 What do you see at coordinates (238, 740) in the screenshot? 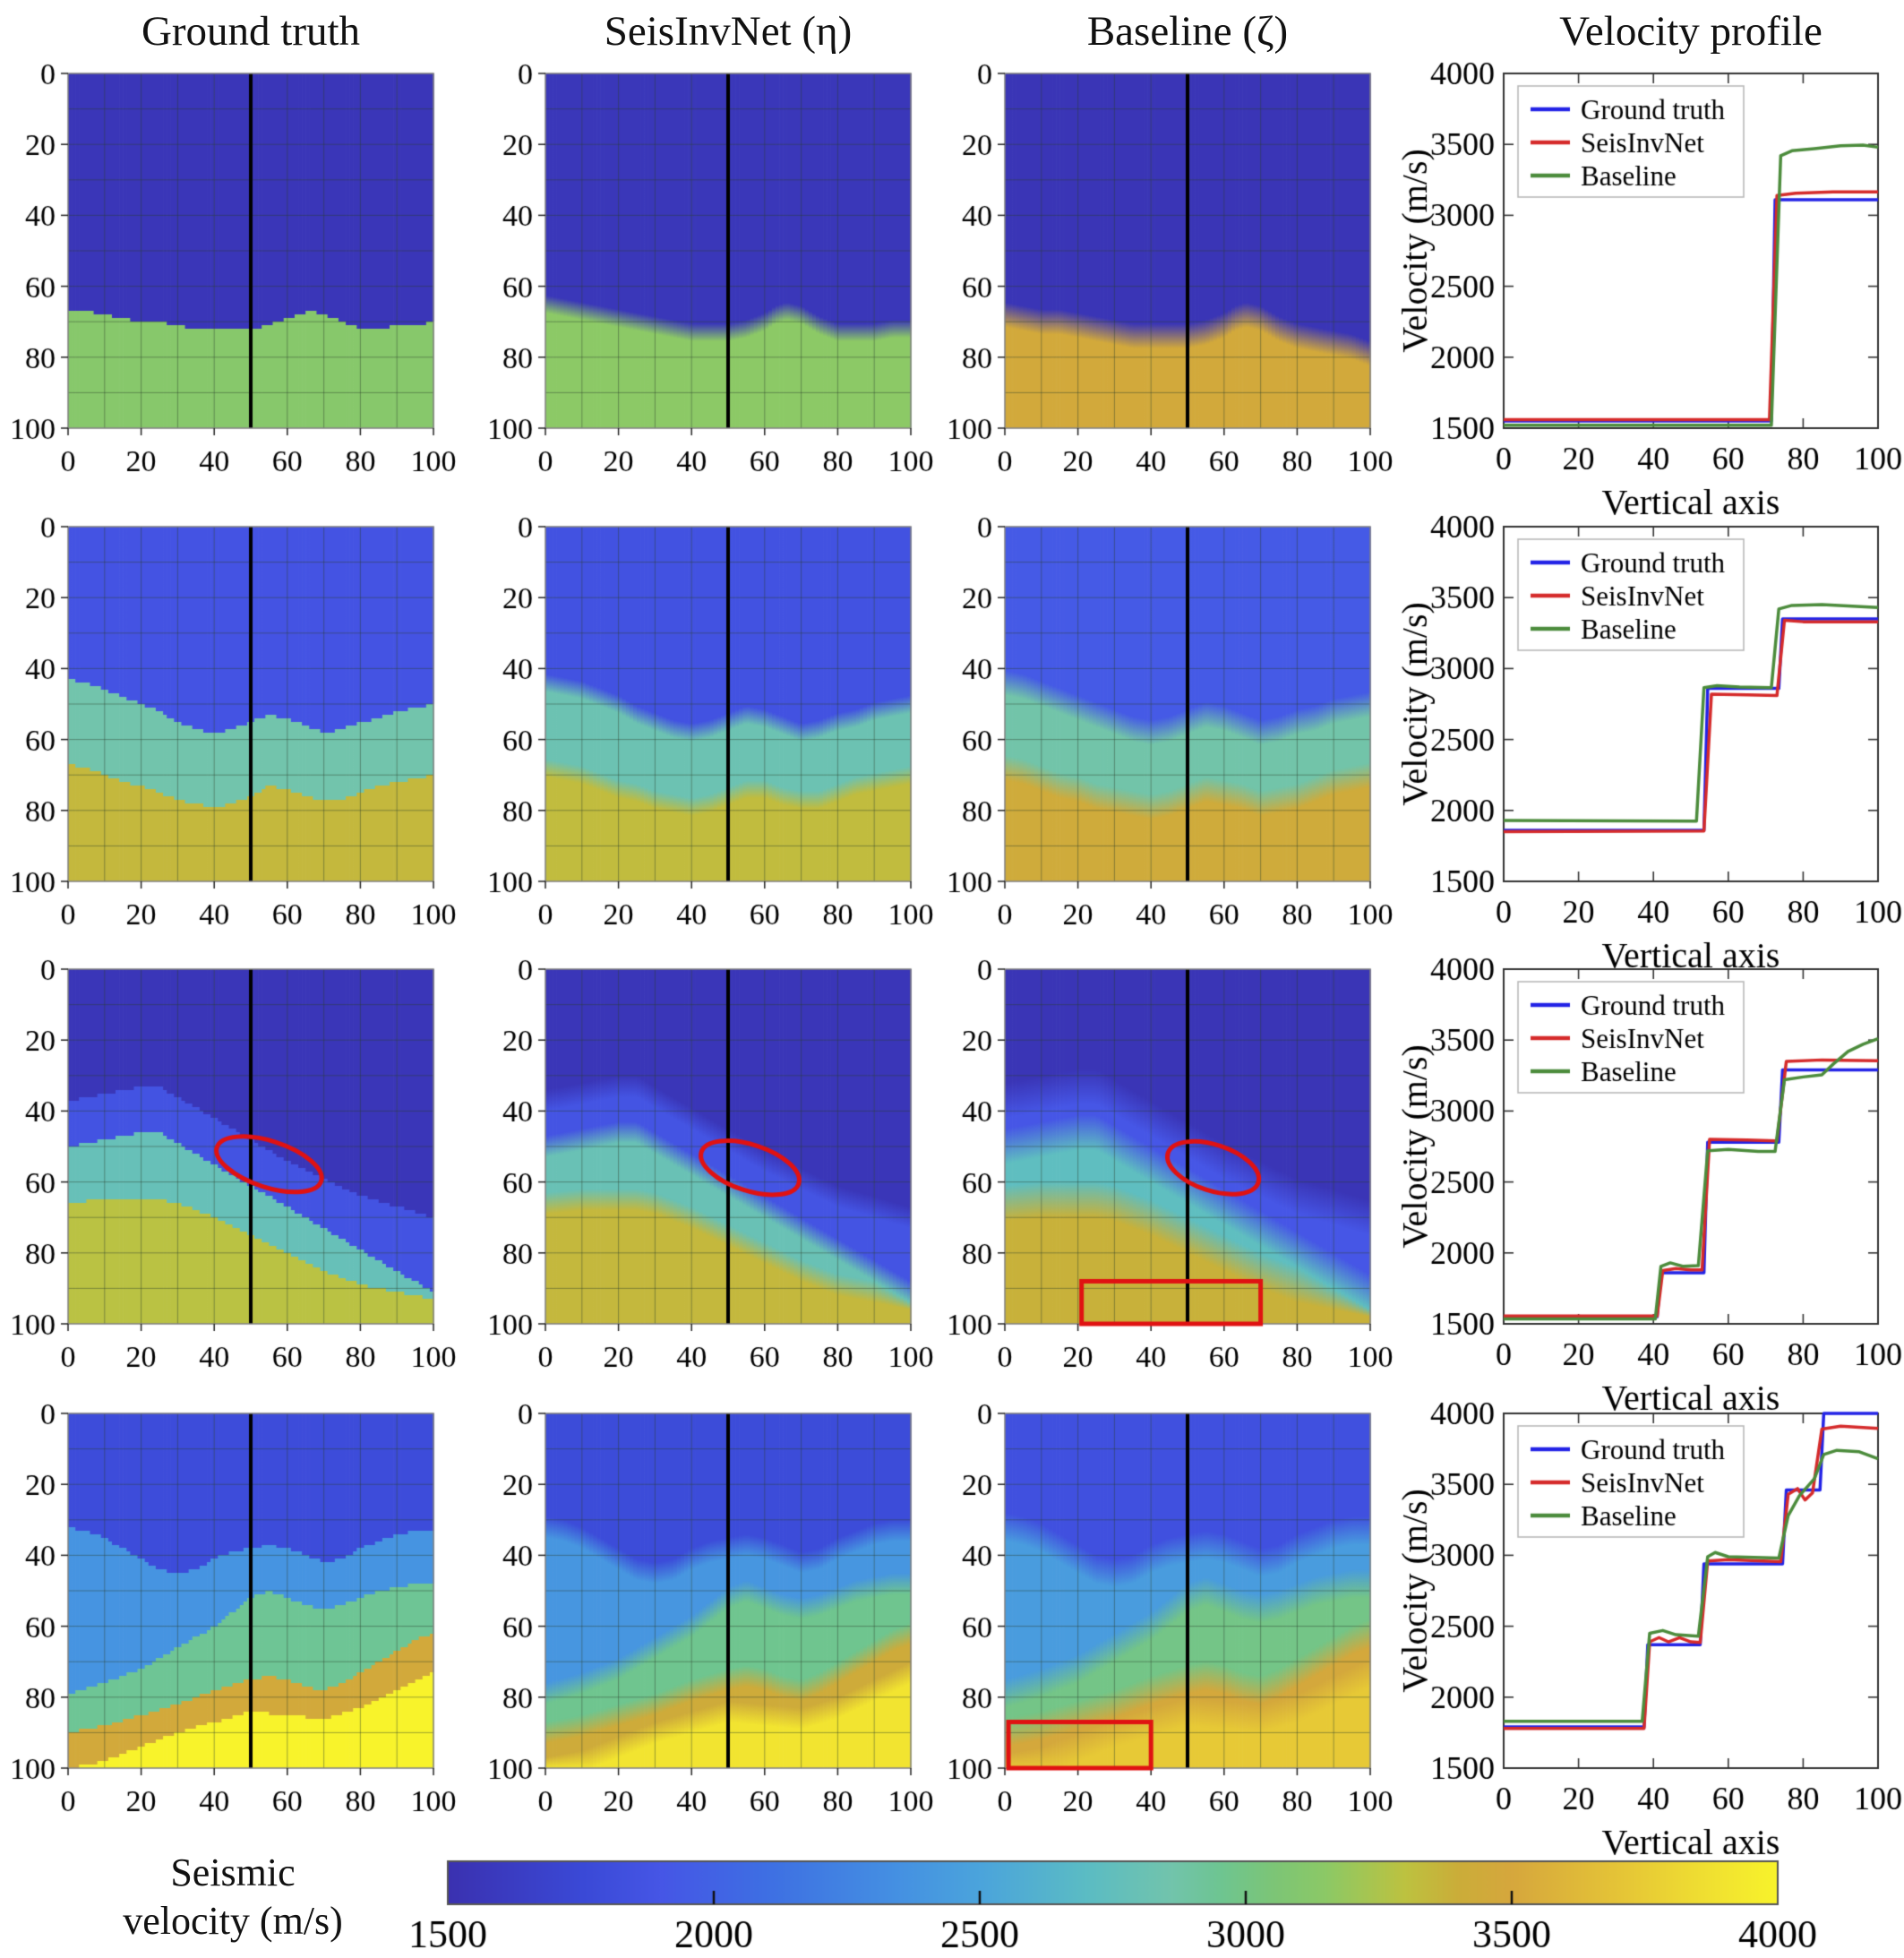
I see `heatmap-row2-ground-truth` at bounding box center [238, 740].